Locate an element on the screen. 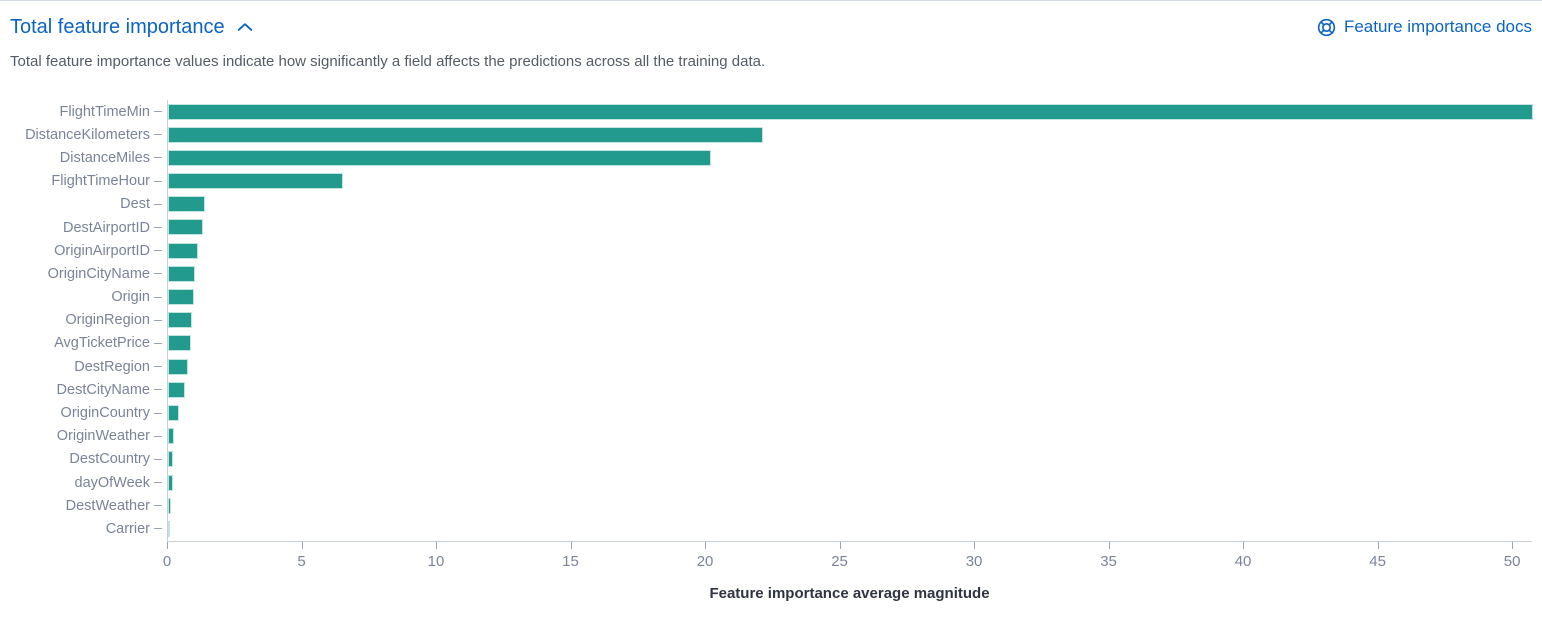 The width and height of the screenshot is (1542, 618). x-axis-tick-label: 25 is located at coordinates (839, 561).